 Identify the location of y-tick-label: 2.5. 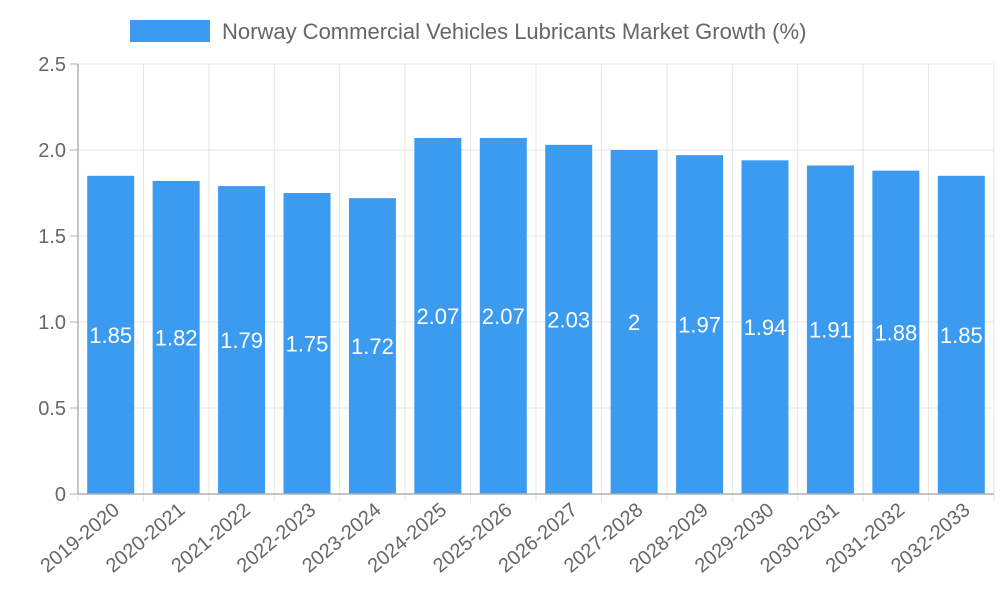
(52, 65).